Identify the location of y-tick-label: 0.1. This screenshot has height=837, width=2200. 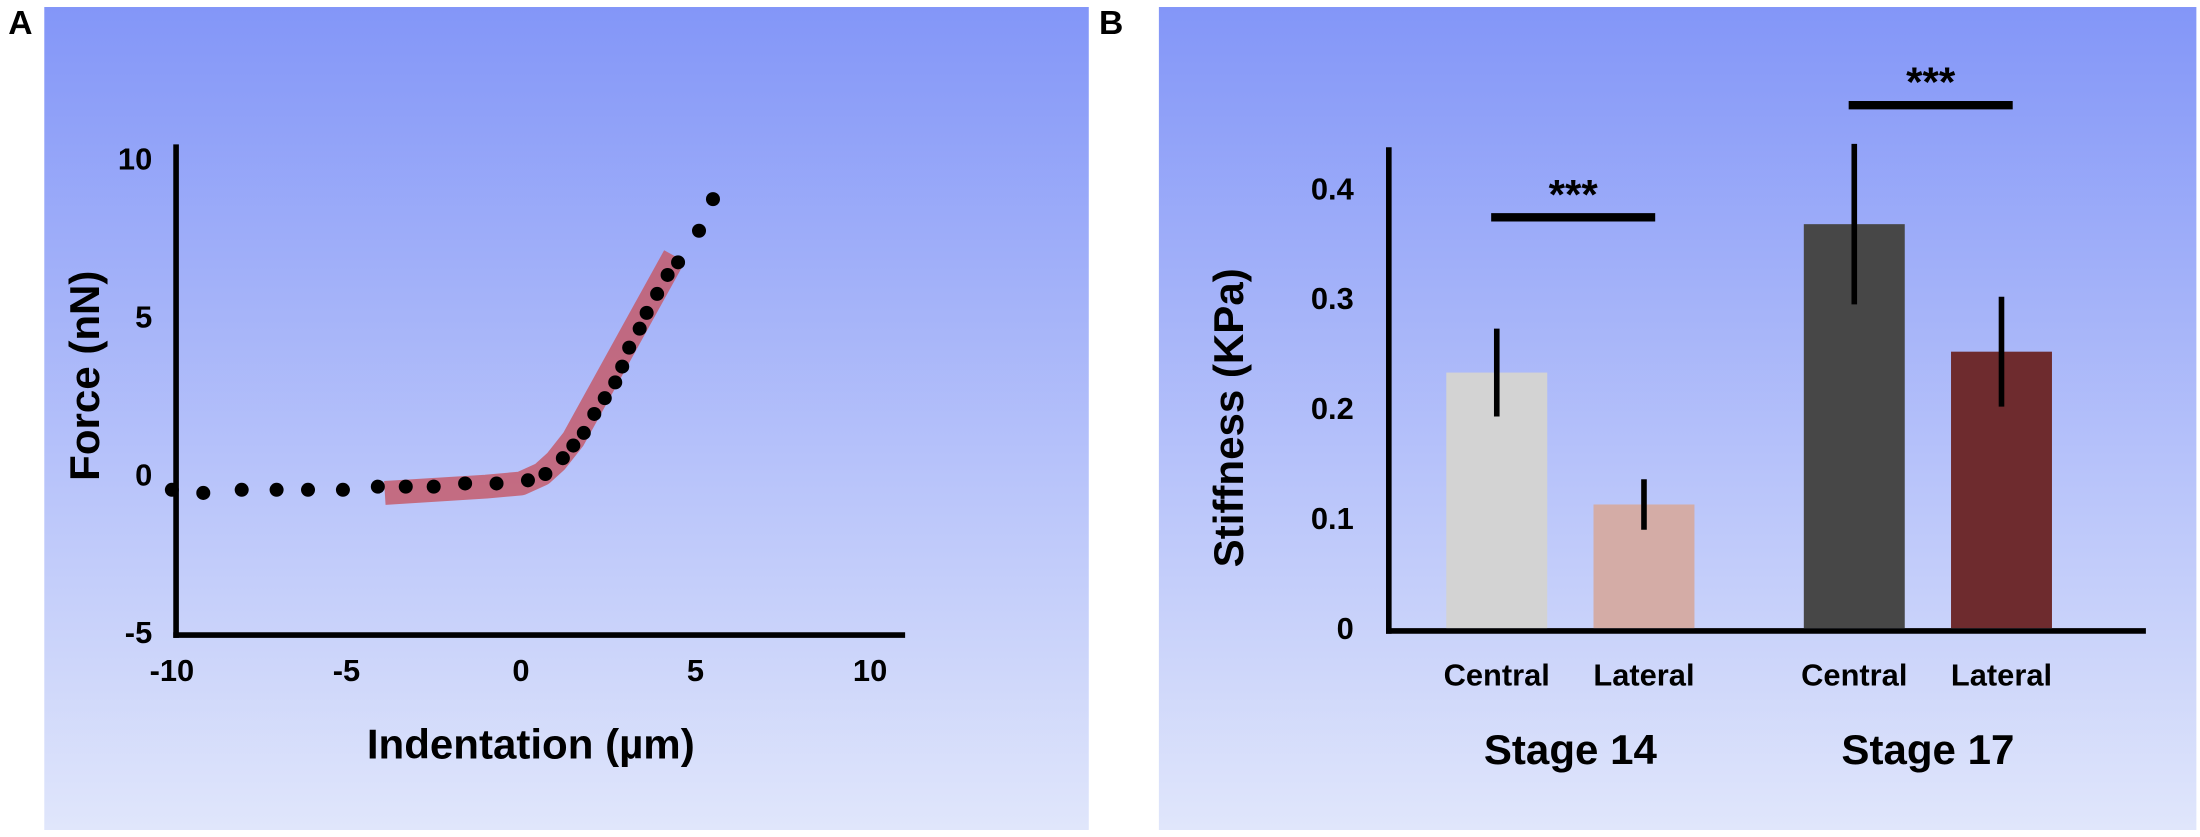
(1332, 518).